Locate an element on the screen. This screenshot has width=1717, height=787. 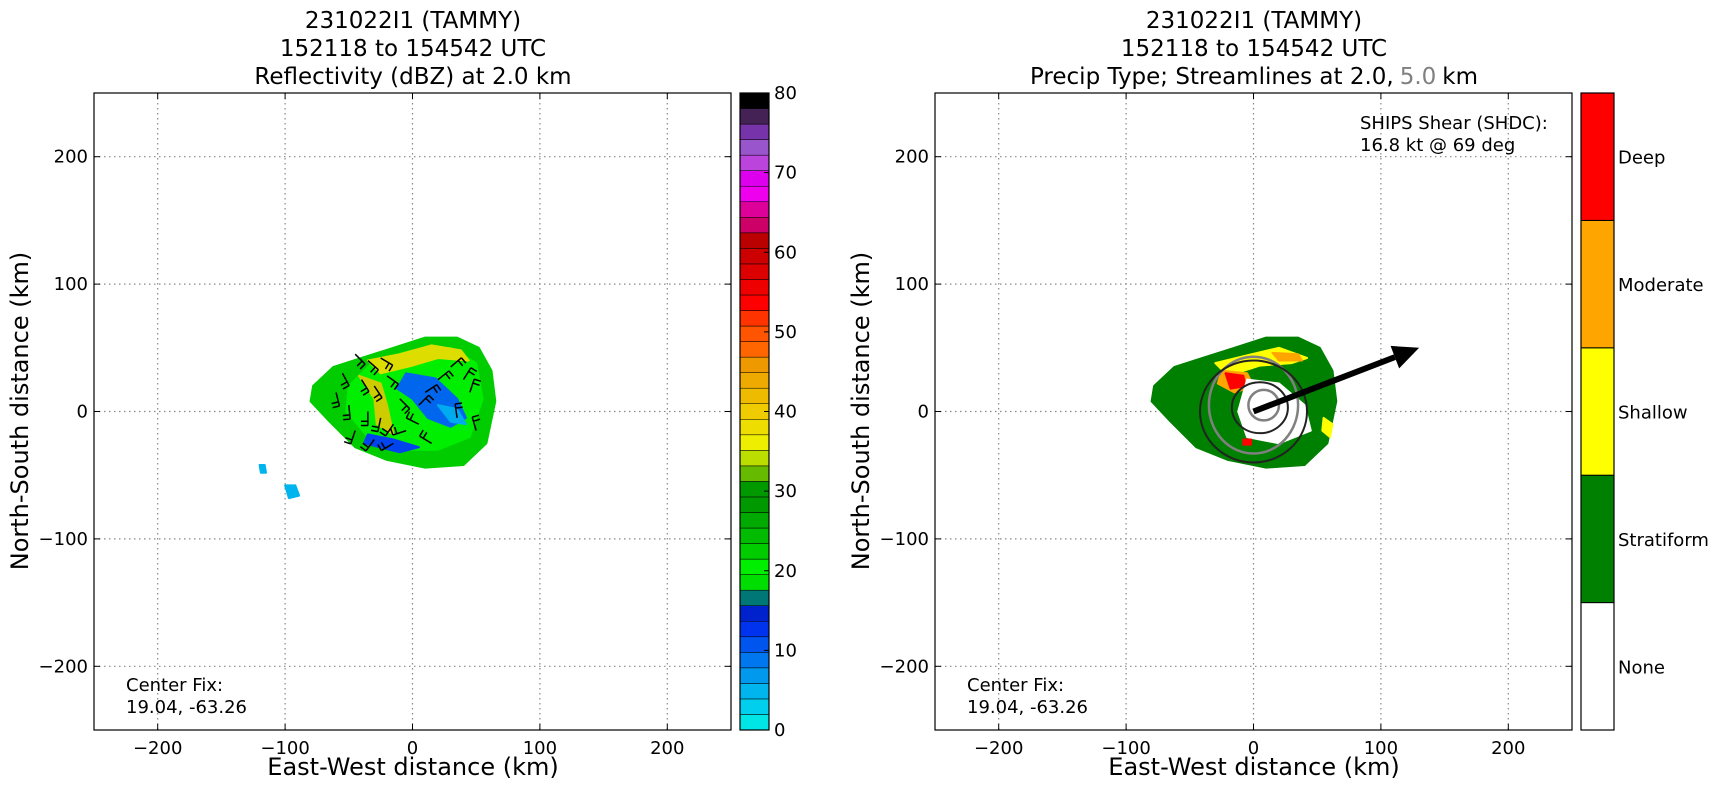
precip-title-suffix: km is located at coordinates (1460, 77).